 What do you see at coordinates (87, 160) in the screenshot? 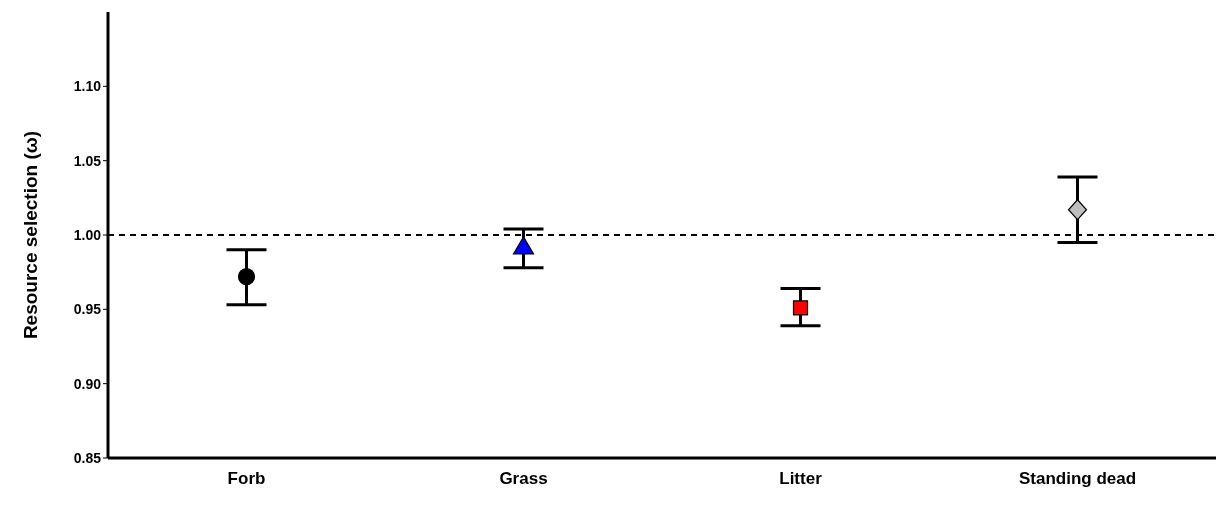
I see `y-tick-label: 1.05` at bounding box center [87, 160].